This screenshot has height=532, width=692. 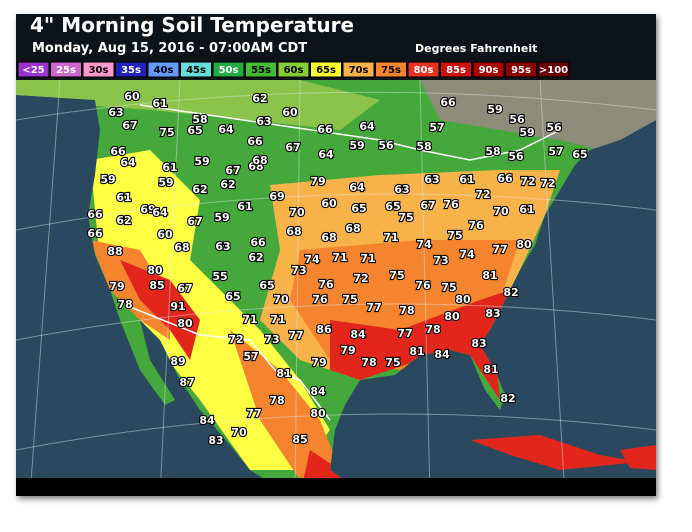 I want to click on station-value: 89, so click(x=177, y=361).